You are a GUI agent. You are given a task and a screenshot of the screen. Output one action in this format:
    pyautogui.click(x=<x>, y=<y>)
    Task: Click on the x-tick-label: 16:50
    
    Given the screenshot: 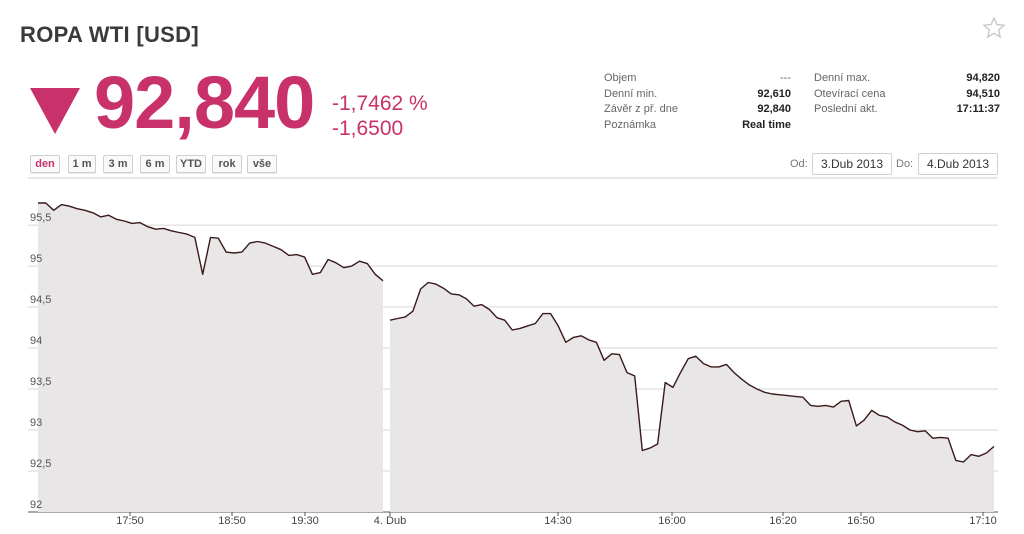 What is the action you would take?
    pyautogui.click(x=861, y=521)
    